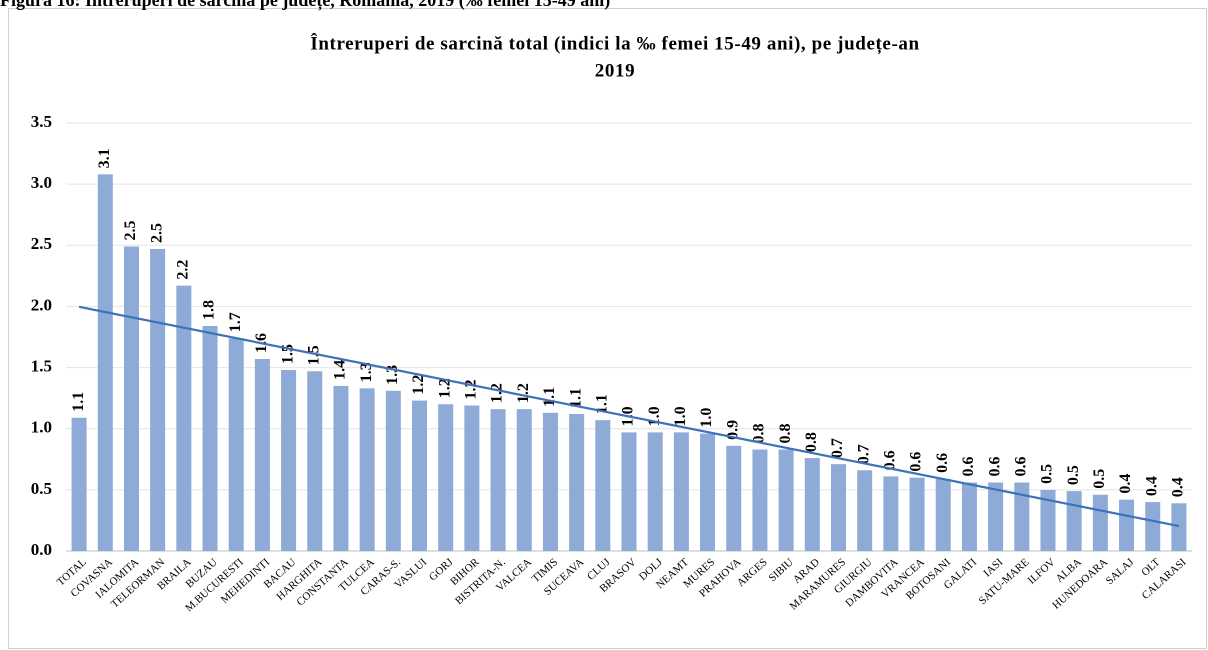  Describe the element at coordinates (41, 182) in the screenshot. I see `y-tick-label: 3.0` at that location.